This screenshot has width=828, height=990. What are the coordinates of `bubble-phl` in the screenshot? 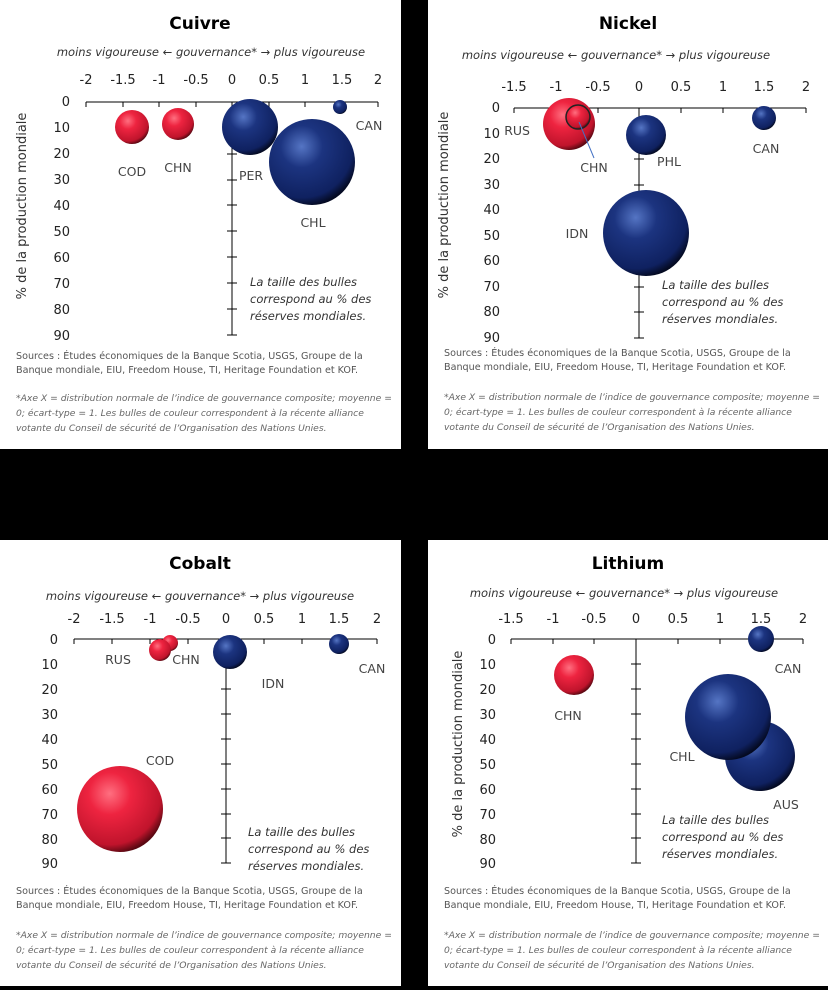 It's located at (646, 135).